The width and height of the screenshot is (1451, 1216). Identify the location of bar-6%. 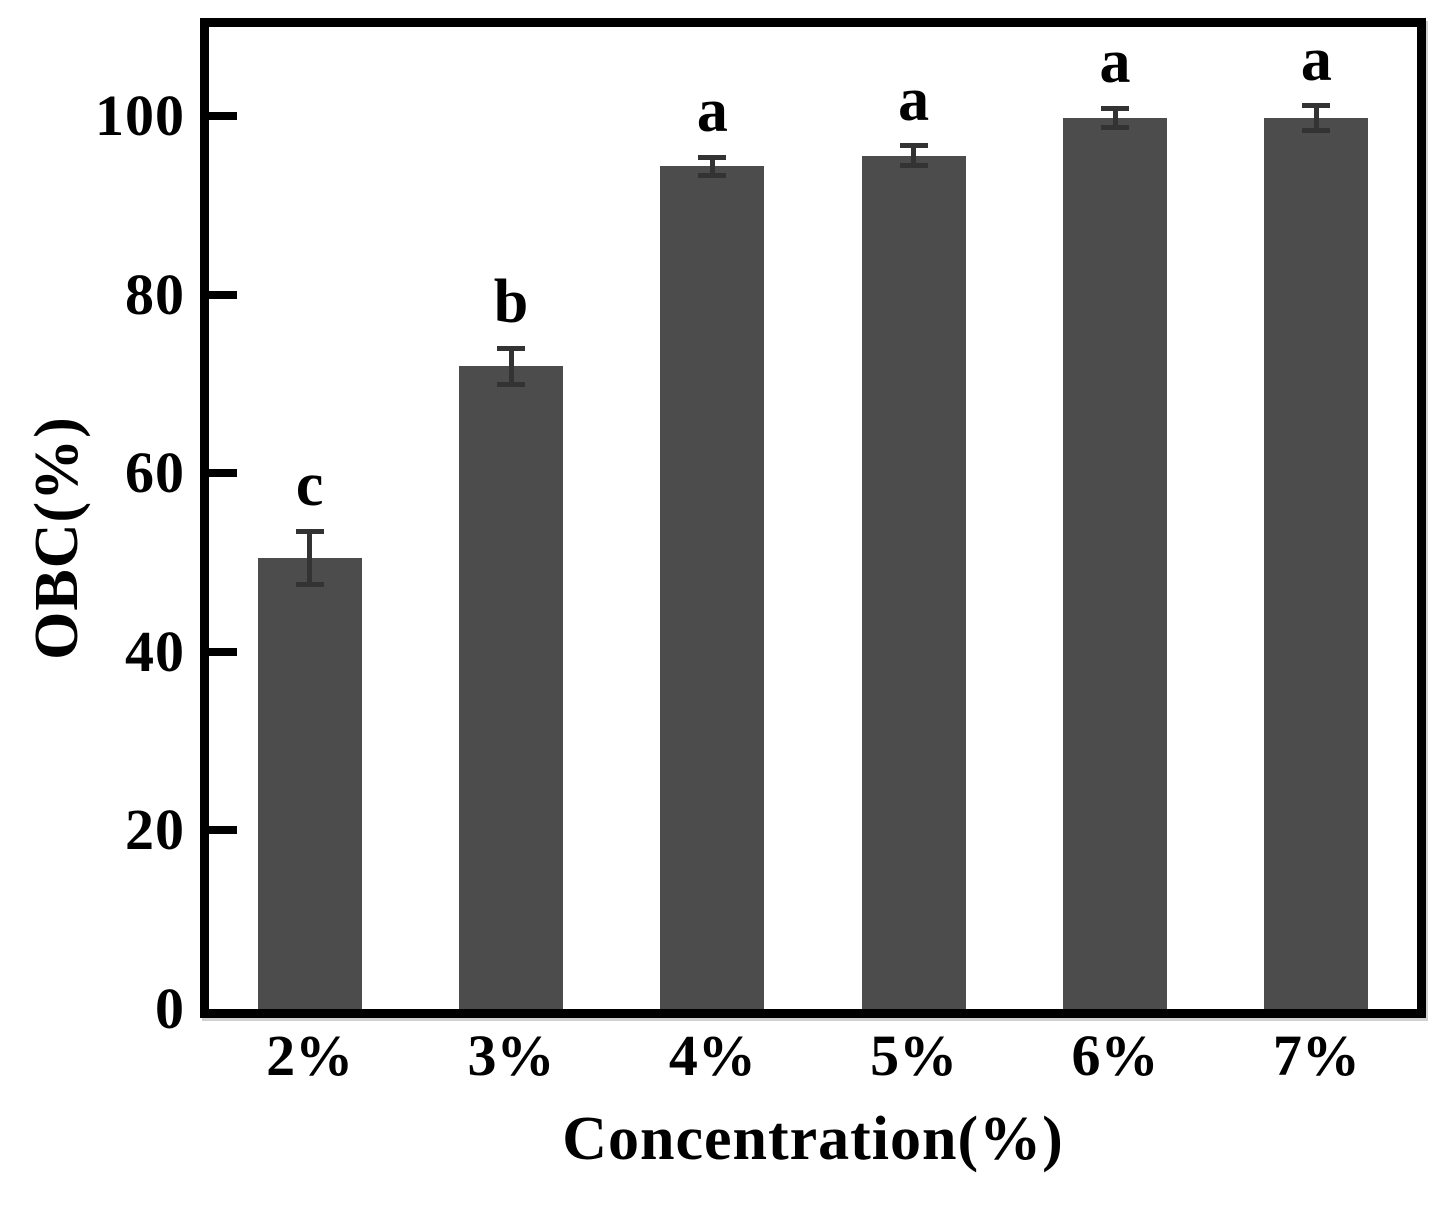
(1115, 563).